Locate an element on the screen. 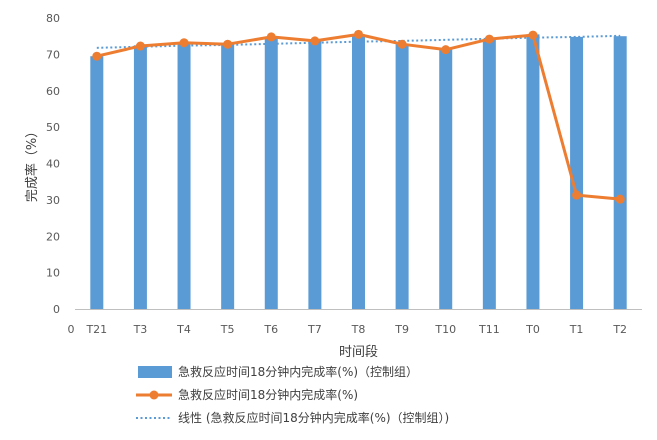 This screenshot has height=440, width=657. x-tick-label: T8 is located at coordinates (358, 329).